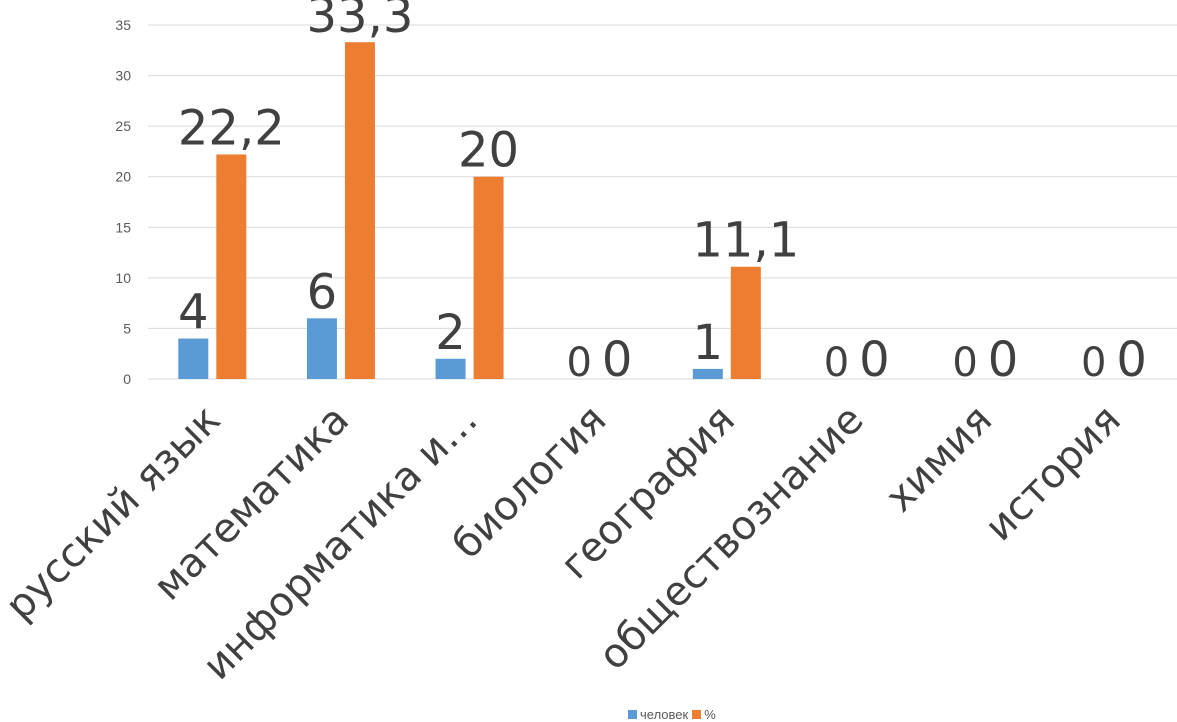 The height and width of the screenshot is (722, 1177). I want to click on x-tick-label: история, so click(1053, 474).